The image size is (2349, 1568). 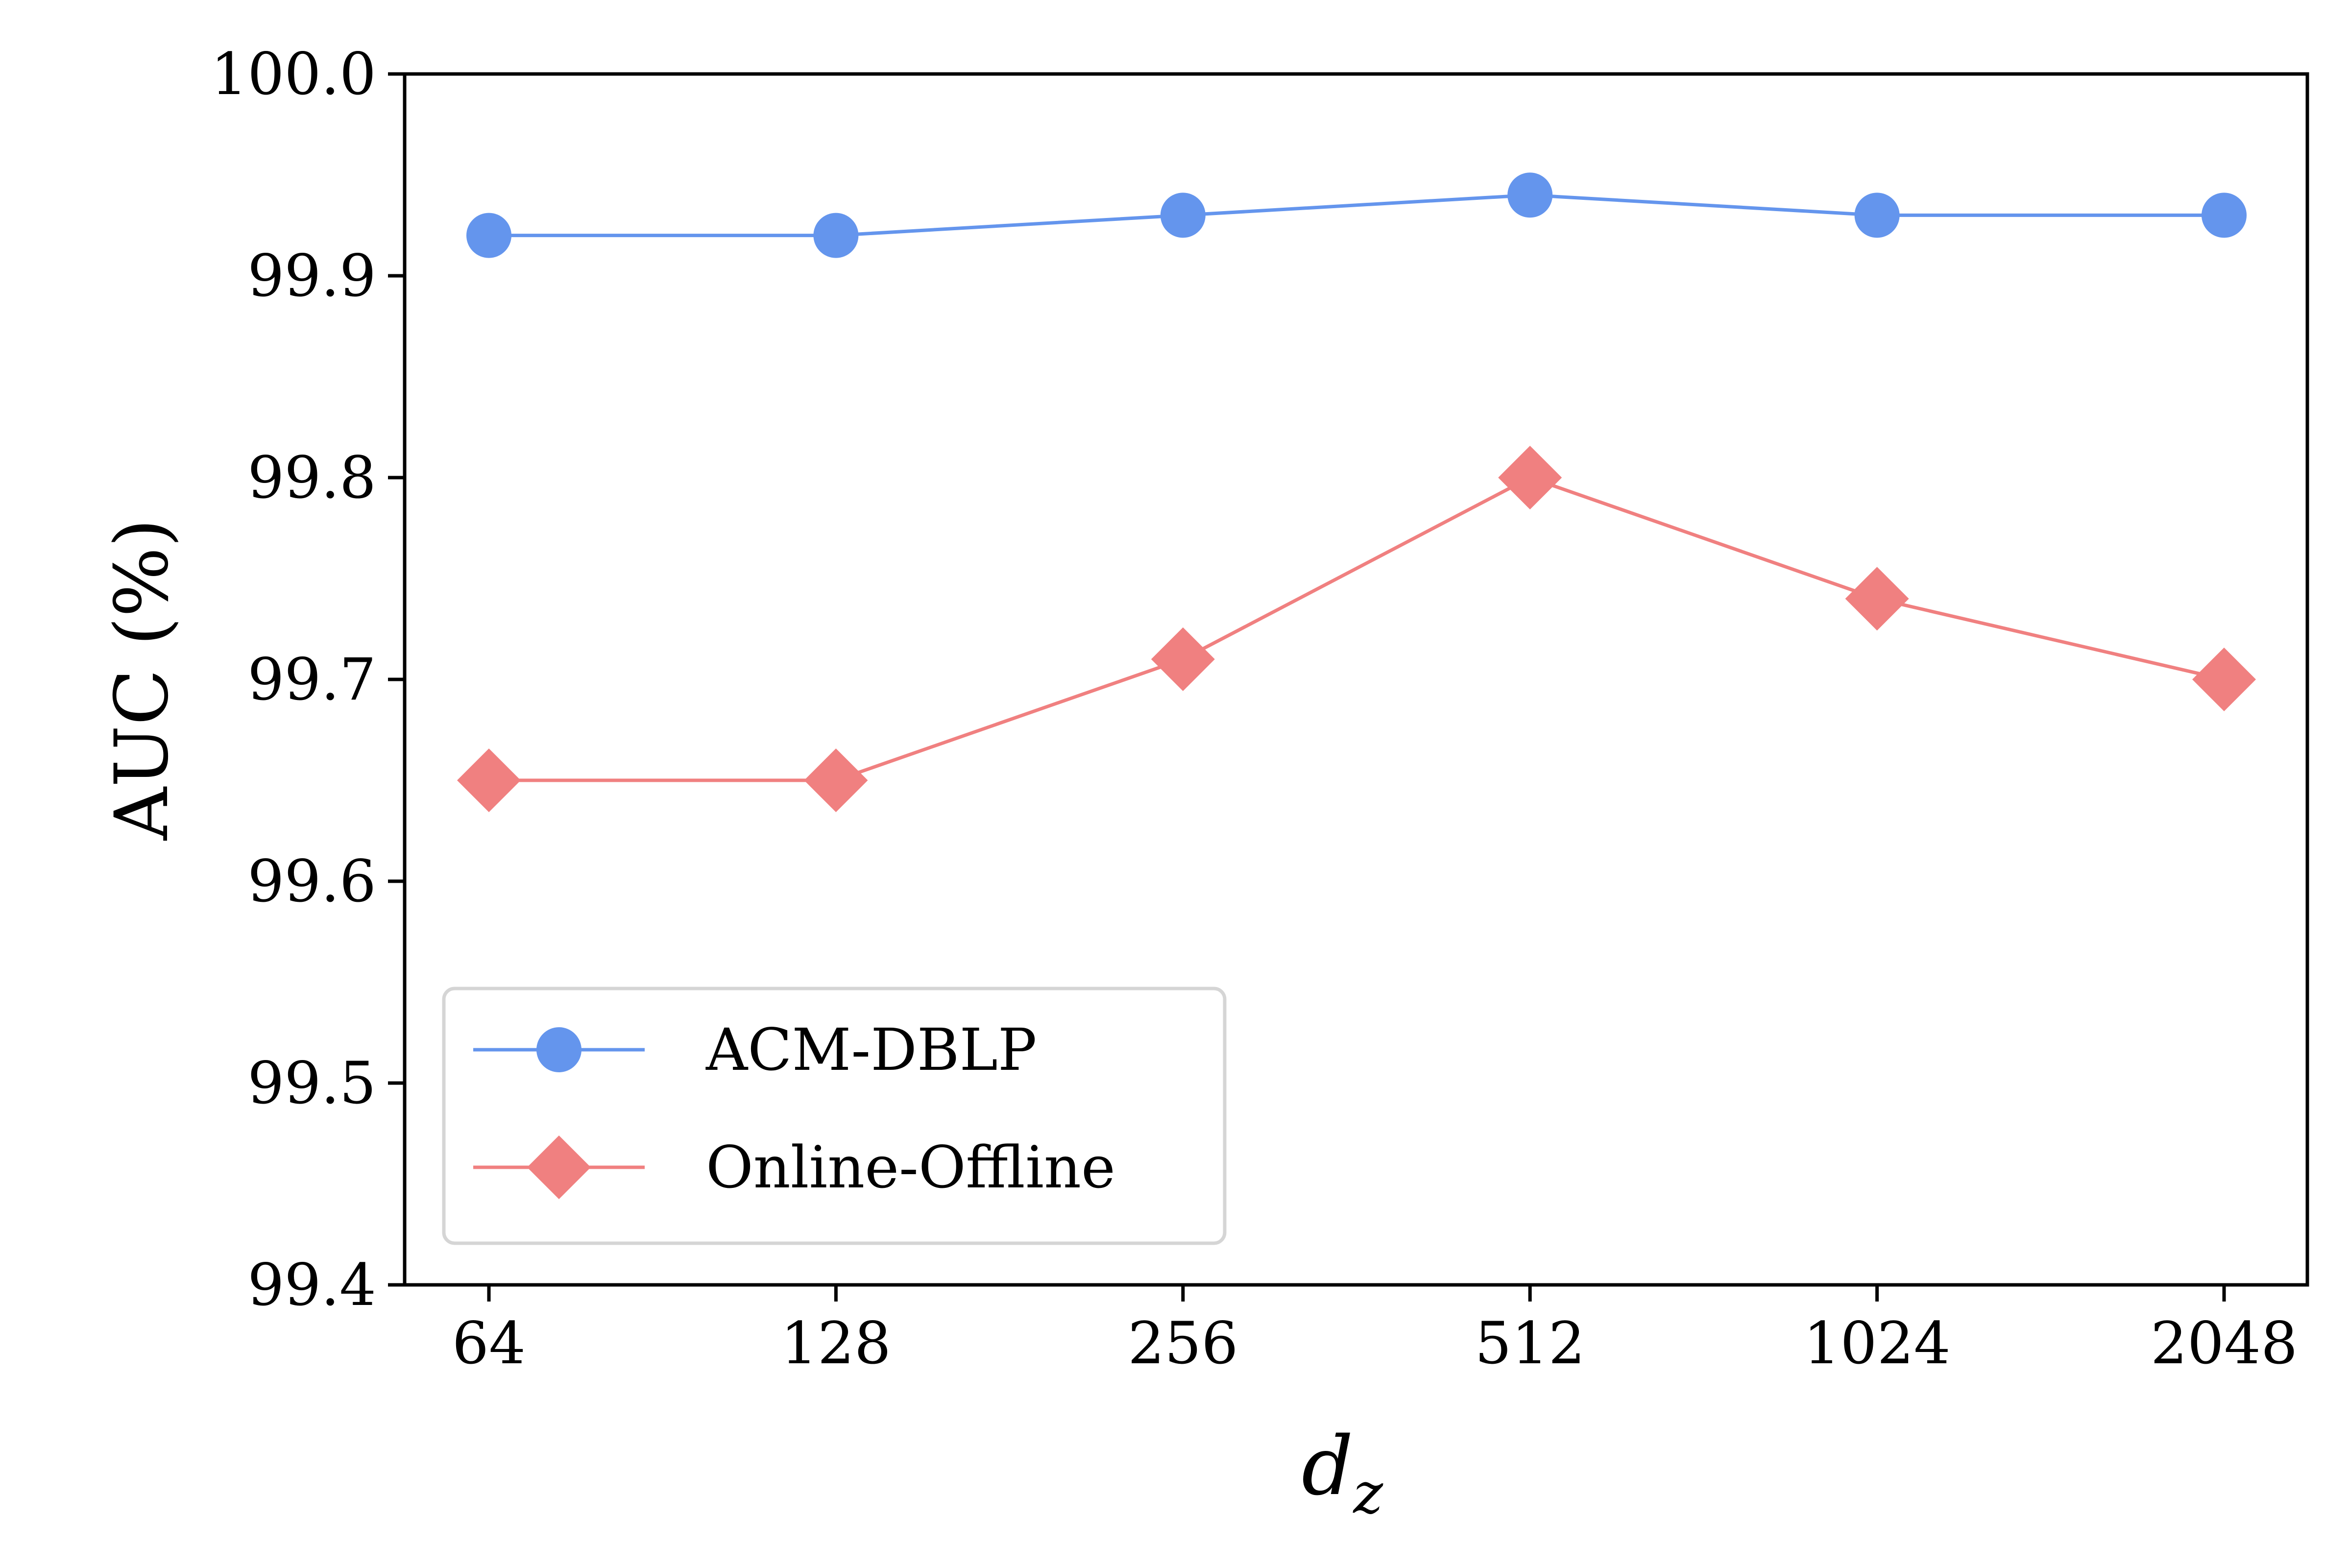 I want to click on x-axis-title-main: d, so click(x=1328, y=1466).